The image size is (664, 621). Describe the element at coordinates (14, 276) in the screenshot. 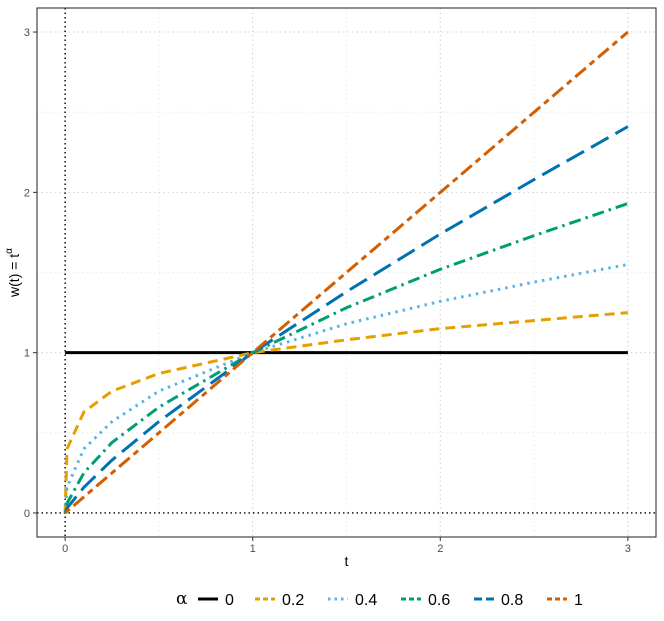

I see `y-axis-title-base: w(t) = t` at that location.